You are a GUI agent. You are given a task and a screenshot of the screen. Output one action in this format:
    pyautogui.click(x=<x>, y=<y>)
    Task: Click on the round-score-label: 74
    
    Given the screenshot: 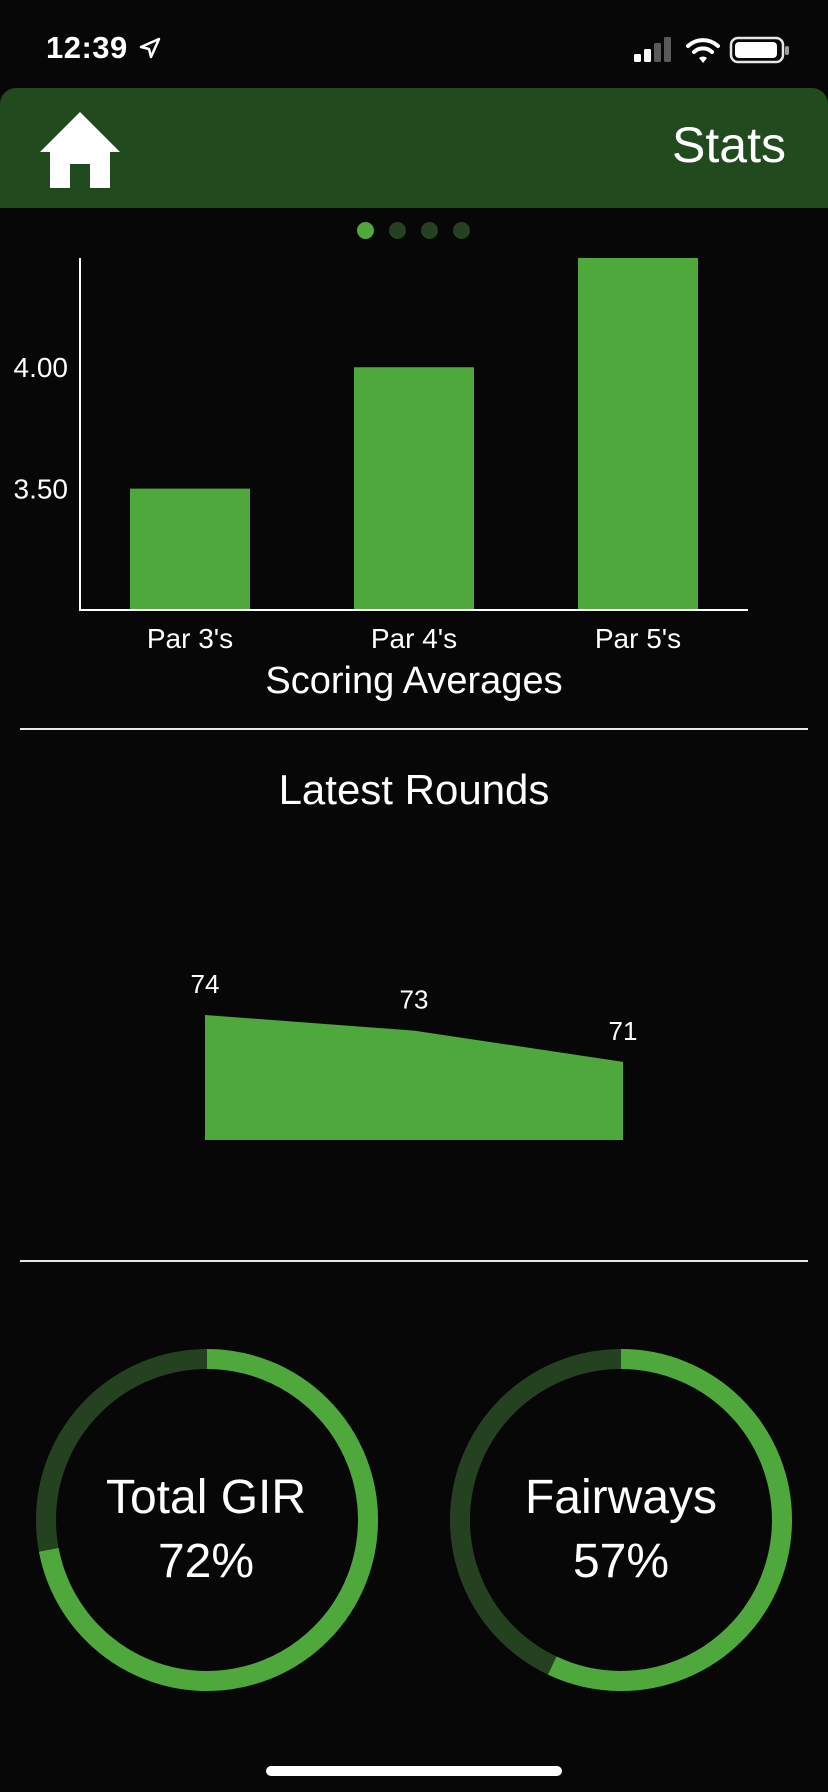 What is the action you would take?
    pyautogui.click(x=205, y=984)
    